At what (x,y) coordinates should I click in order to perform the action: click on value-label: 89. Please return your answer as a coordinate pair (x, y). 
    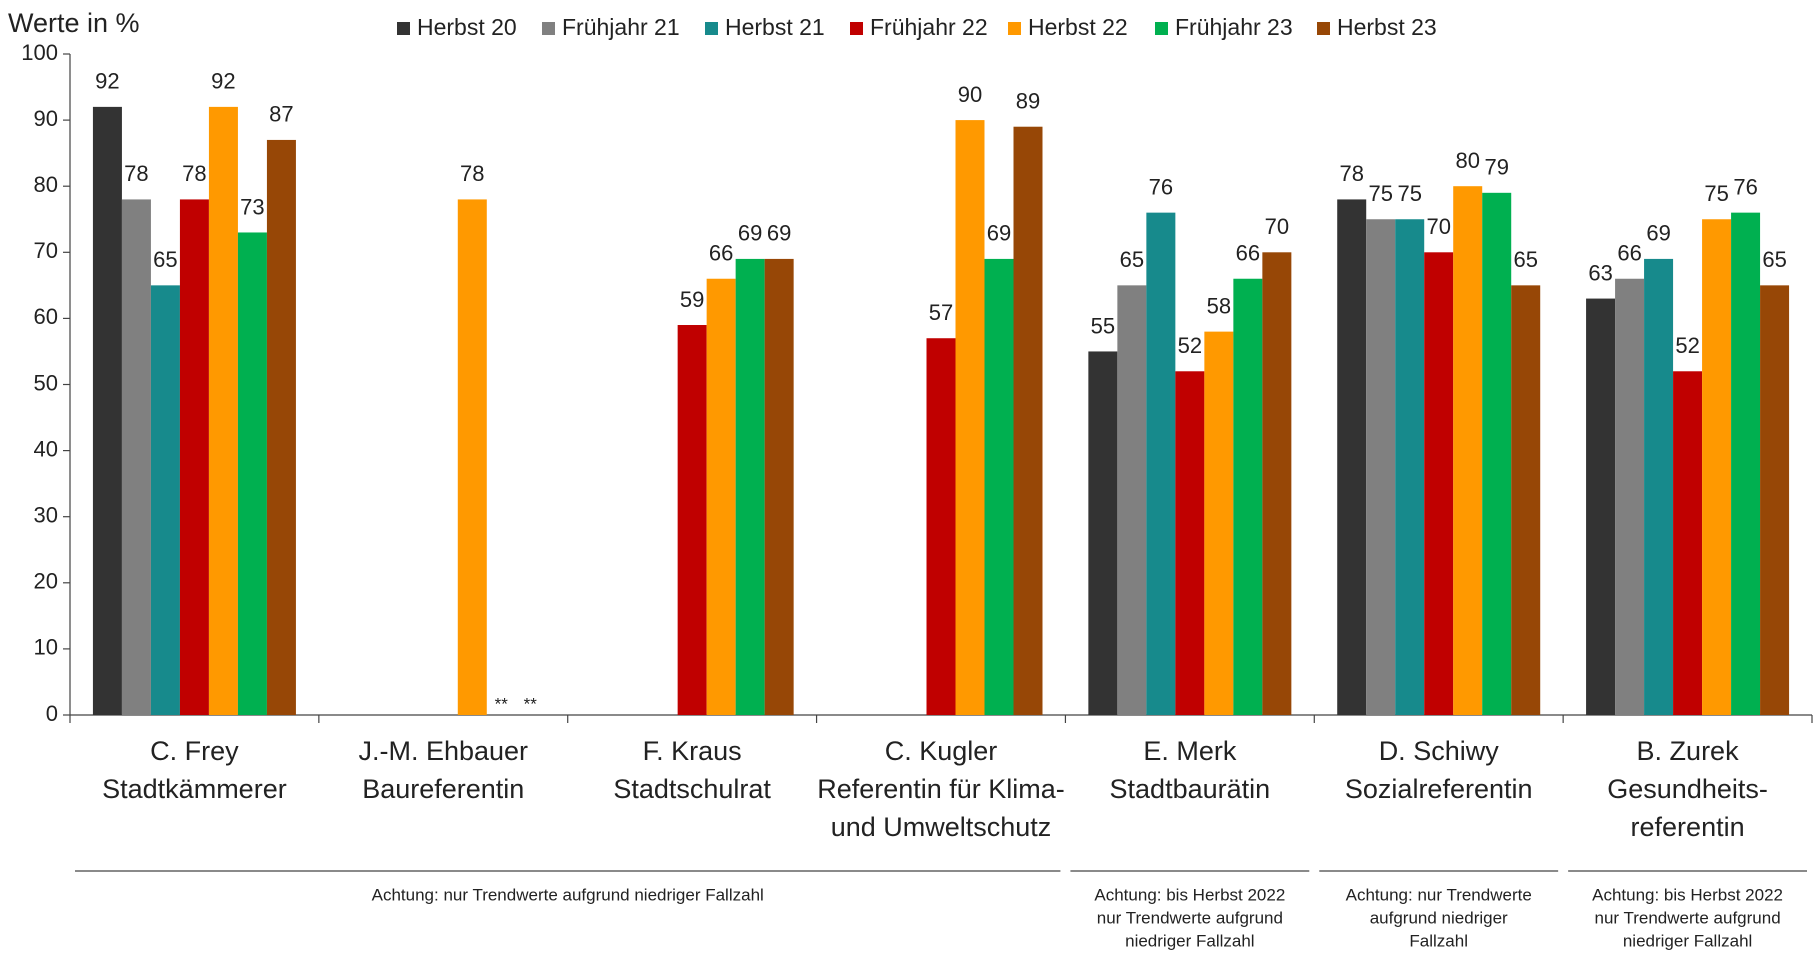
    Looking at the image, I should click on (1028, 101).